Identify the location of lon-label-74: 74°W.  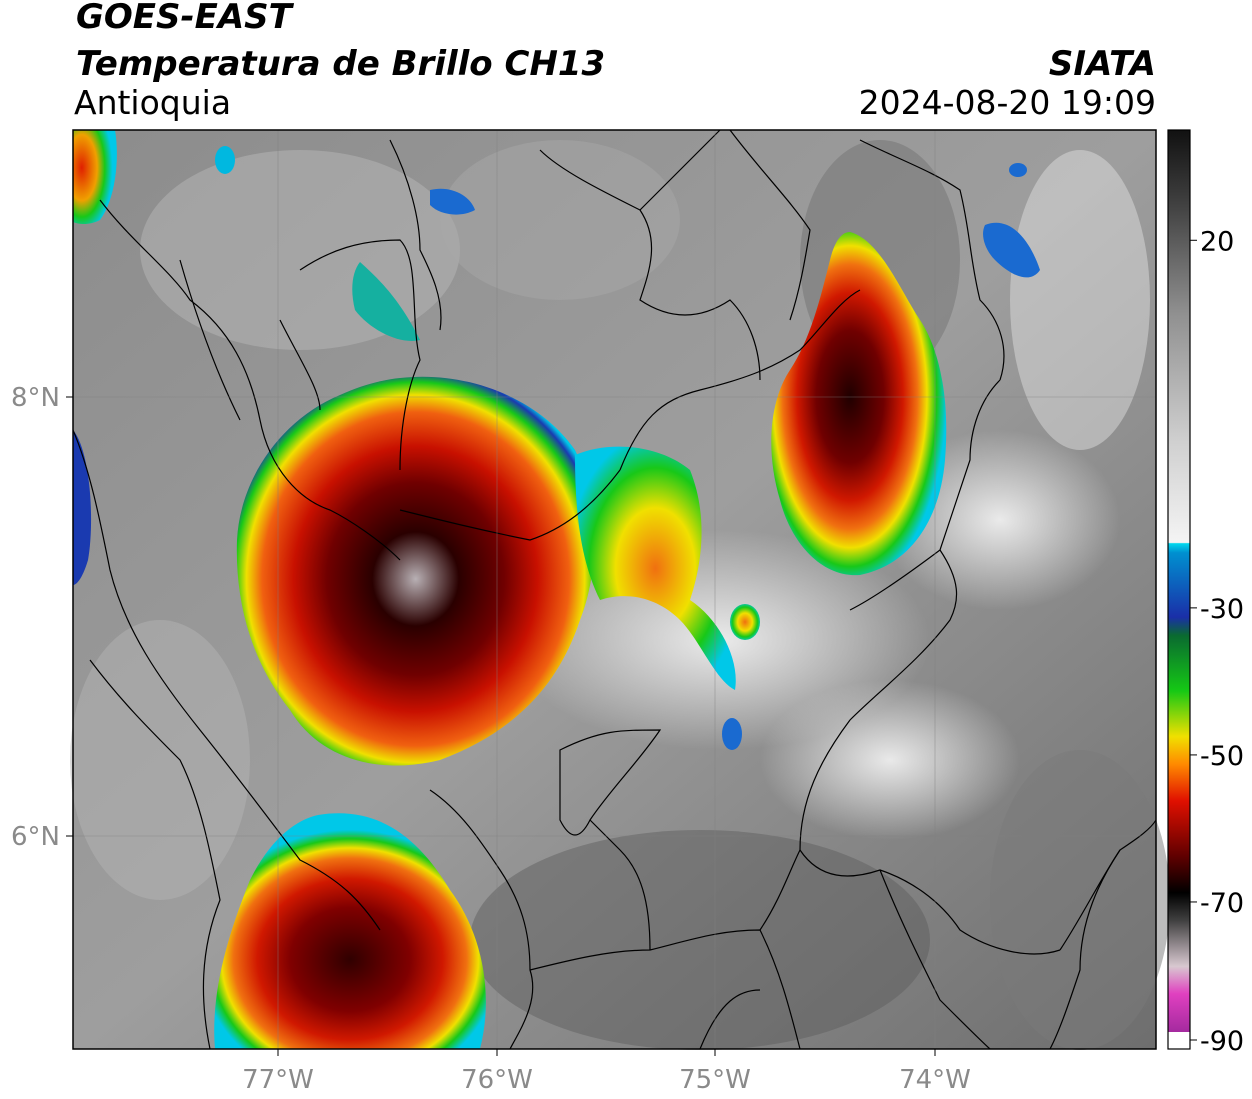
(935, 1080).